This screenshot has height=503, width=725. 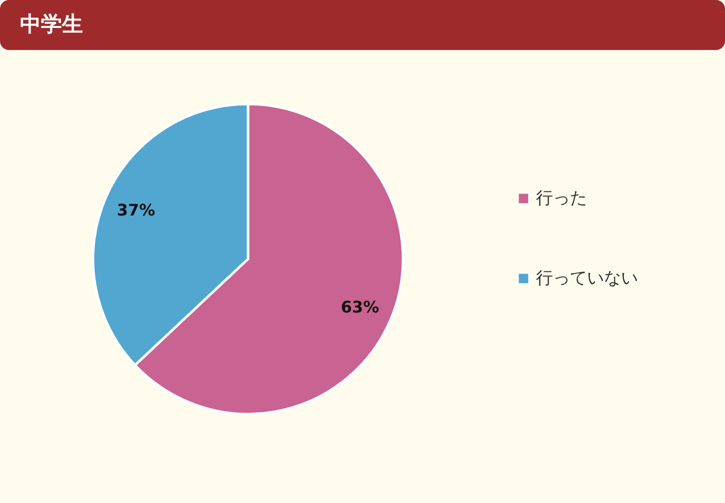 What do you see at coordinates (360, 306) in the screenshot?
I see `data-label: 63%` at bounding box center [360, 306].